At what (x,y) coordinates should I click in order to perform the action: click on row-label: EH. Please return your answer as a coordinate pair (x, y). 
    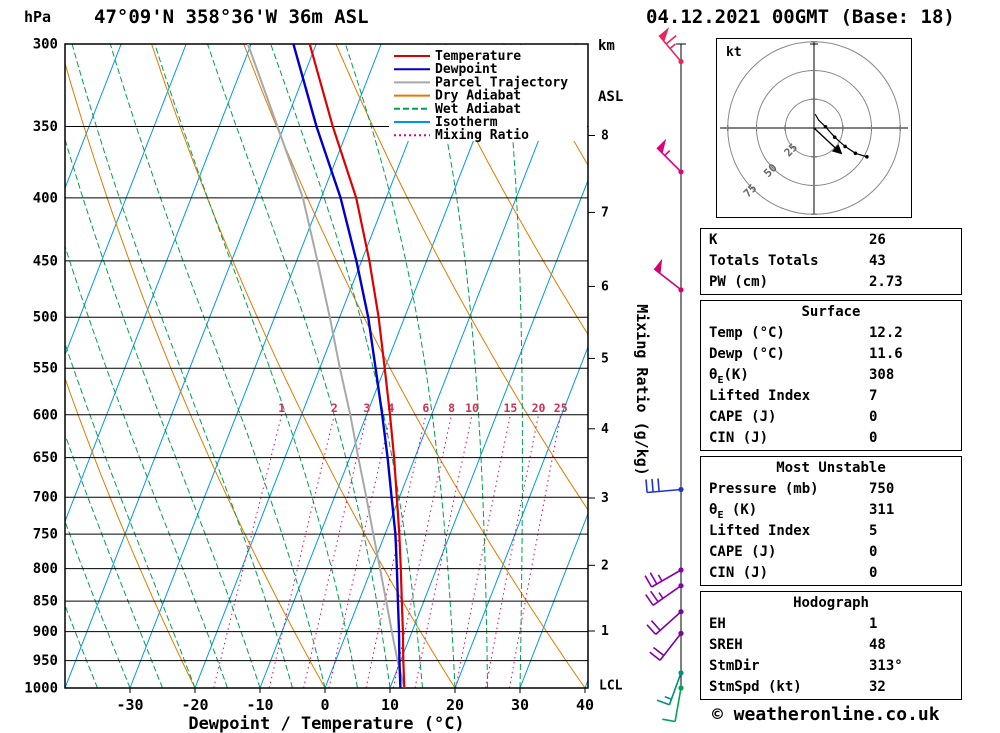
    Looking at the image, I should click on (717, 624).